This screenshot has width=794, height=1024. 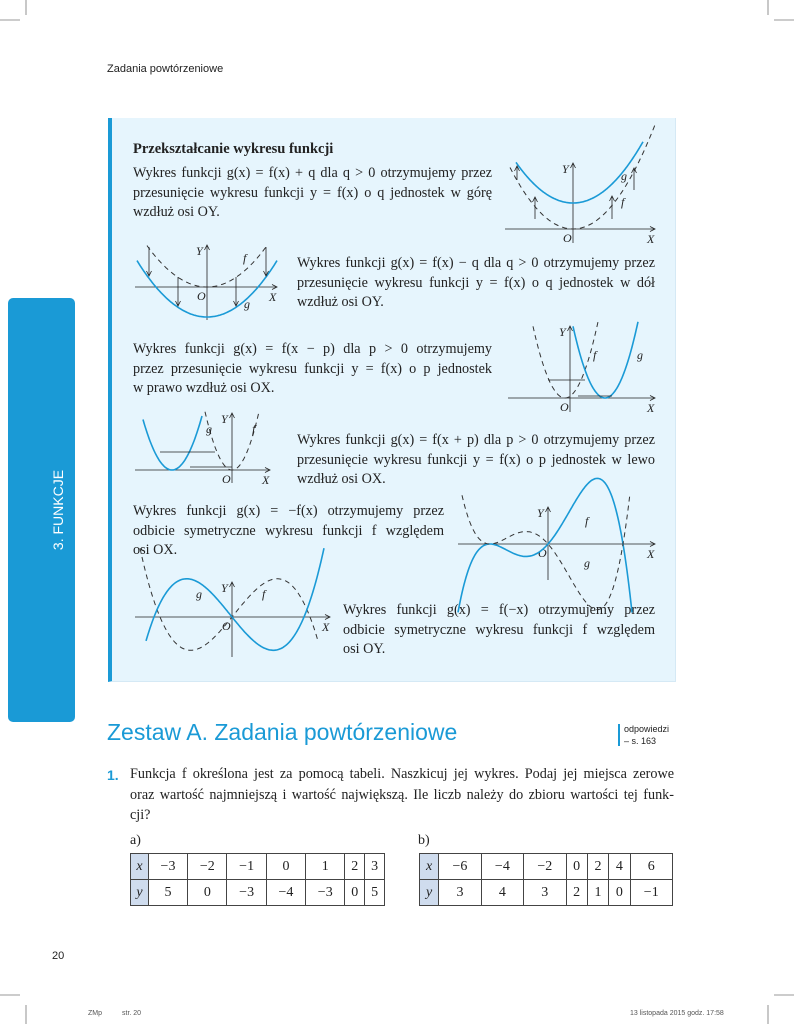 What do you see at coordinates (677, 1013) in the screenshot?
I see `footer-timestamp: 13 listopada 2015 godz. 17:58` at bounding box center [677, 1013].